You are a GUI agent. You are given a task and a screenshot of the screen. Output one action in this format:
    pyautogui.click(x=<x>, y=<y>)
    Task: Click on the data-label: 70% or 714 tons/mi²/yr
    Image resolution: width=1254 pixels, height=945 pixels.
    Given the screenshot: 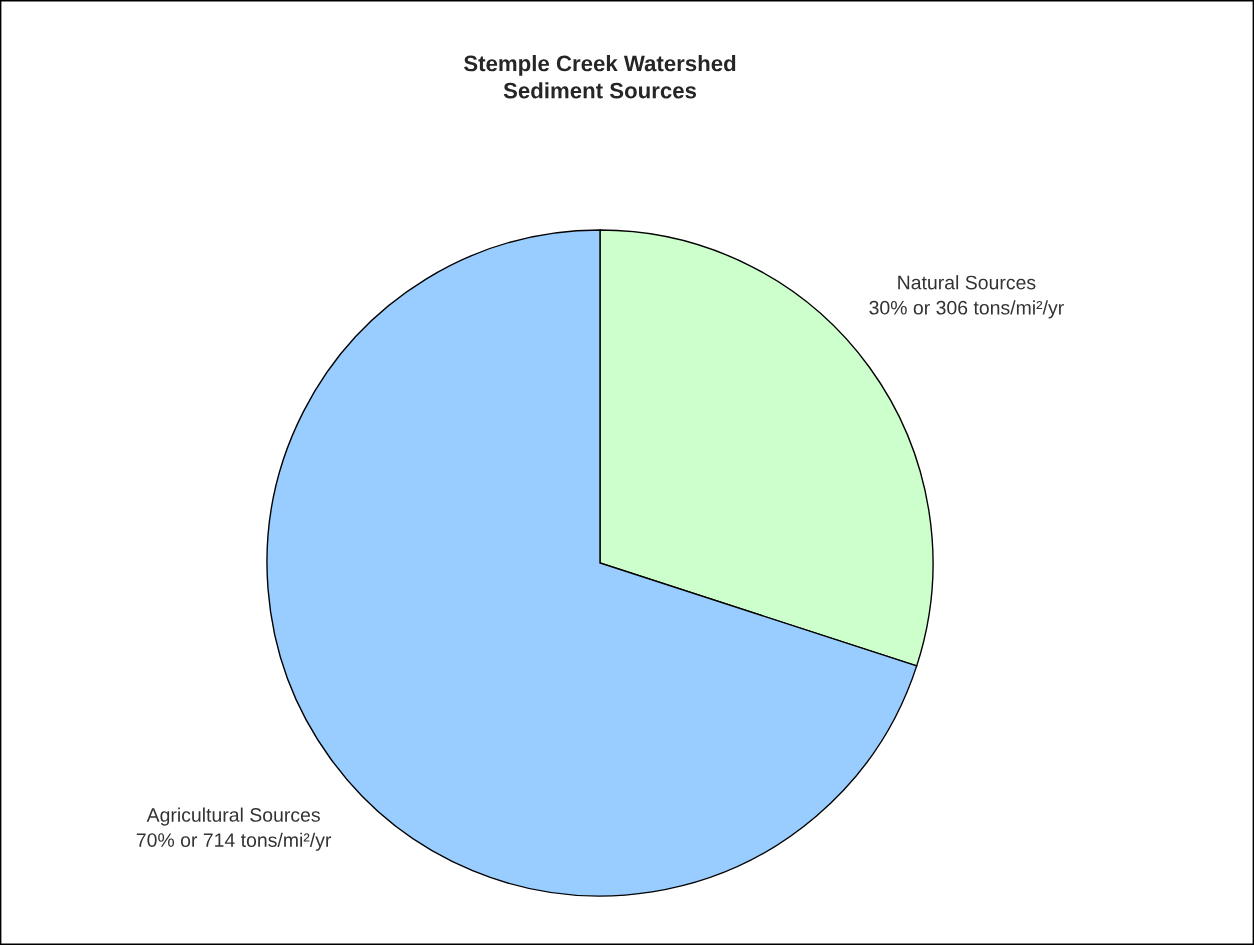 What is the action you would take?
    pyautogui.click(x=234, y=841)
    